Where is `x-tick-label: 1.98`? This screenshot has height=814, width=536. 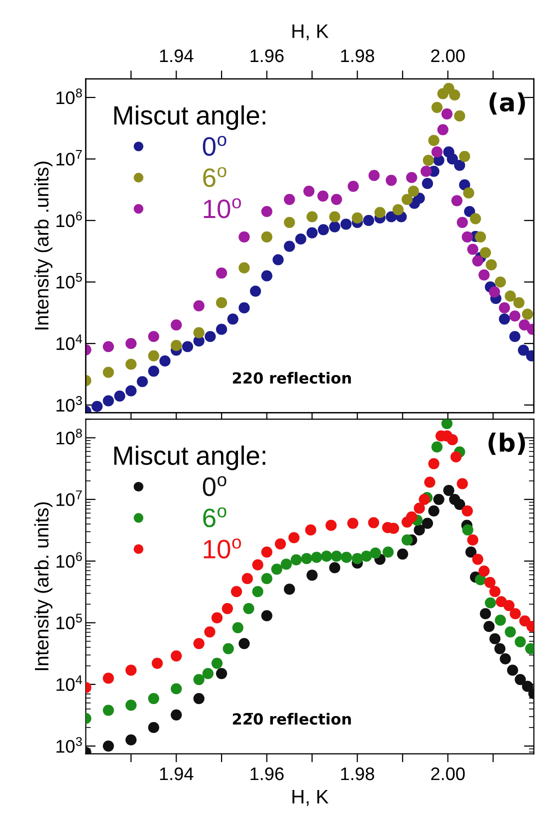 x-tick-label: 1.98 is located at coordinates (357, 773).